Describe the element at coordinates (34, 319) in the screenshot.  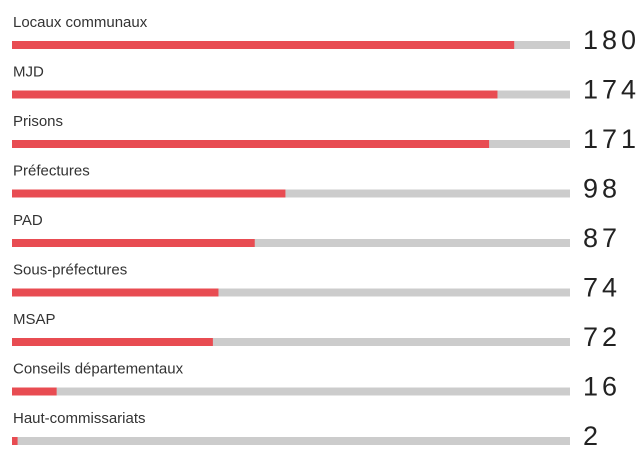
I see `category-label: MSAP` at that location.